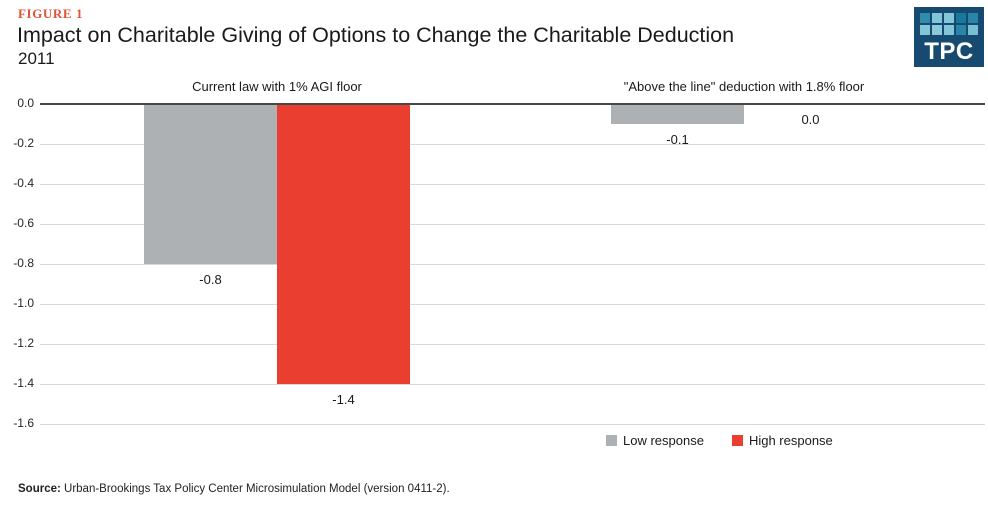 This screenshot has height=516, width=988. What do you see at coordinates (23, 223) in the screenshot?
I see `y-axis-tick-label: -0.6` at bounding box center [23, 223].